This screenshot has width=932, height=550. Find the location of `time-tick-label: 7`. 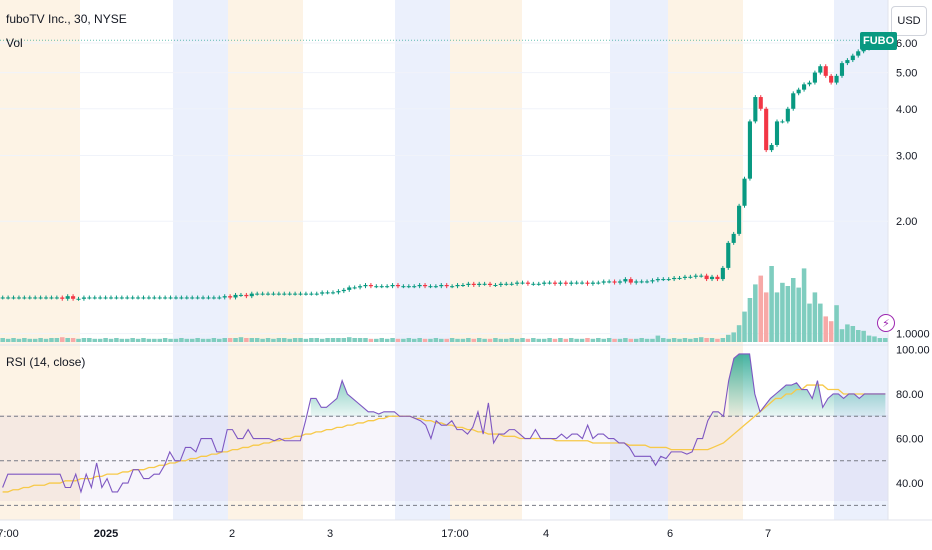

time-tick-label: 7 is located at coordinates (768, 534).